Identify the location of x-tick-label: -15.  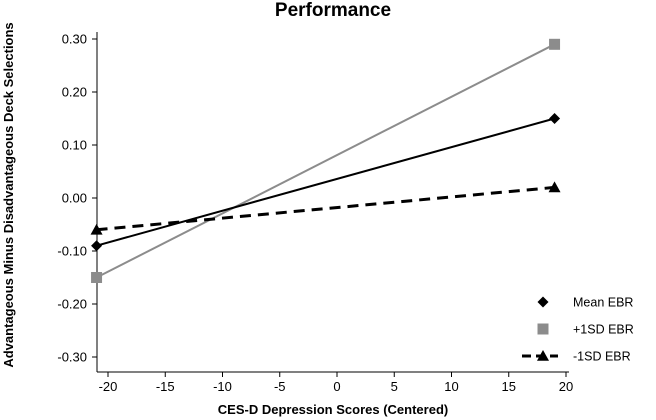
(165, 386).